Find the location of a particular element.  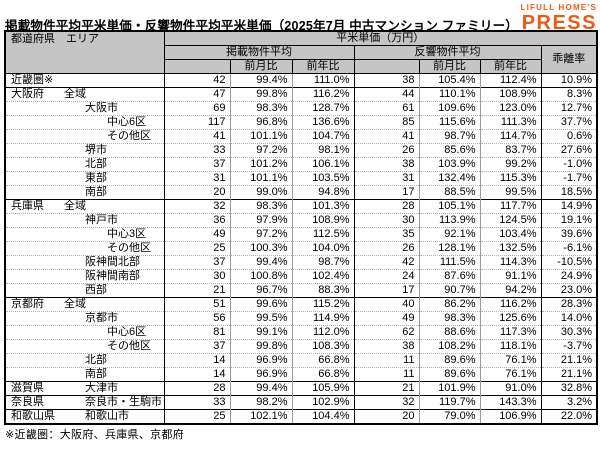

region-cell: 阪神間南部 is located at coordinates (84, 276).